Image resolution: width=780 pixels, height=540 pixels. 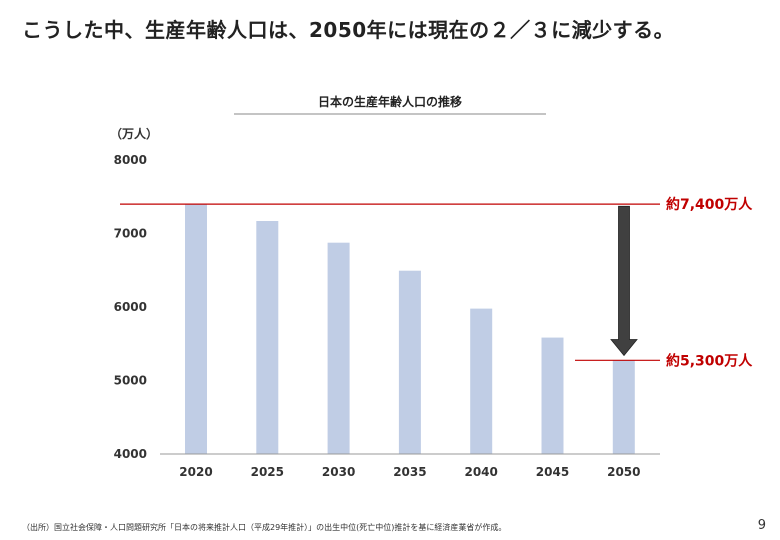 I want to click on slide-title: こうした中、生産年齢人口は、2050年には現在の２／３に減少する。, so click(x=348, y=30).